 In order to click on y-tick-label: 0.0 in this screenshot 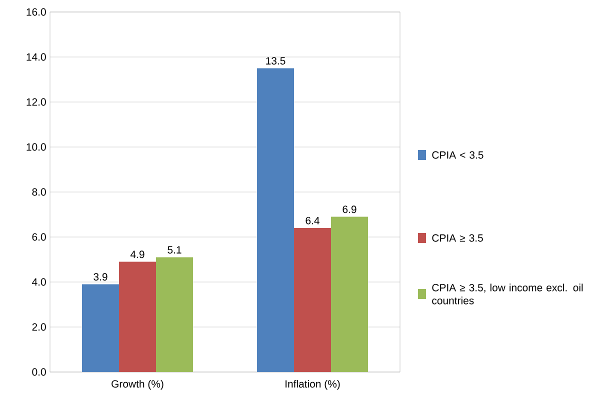, I will do `click(39, 372)`.